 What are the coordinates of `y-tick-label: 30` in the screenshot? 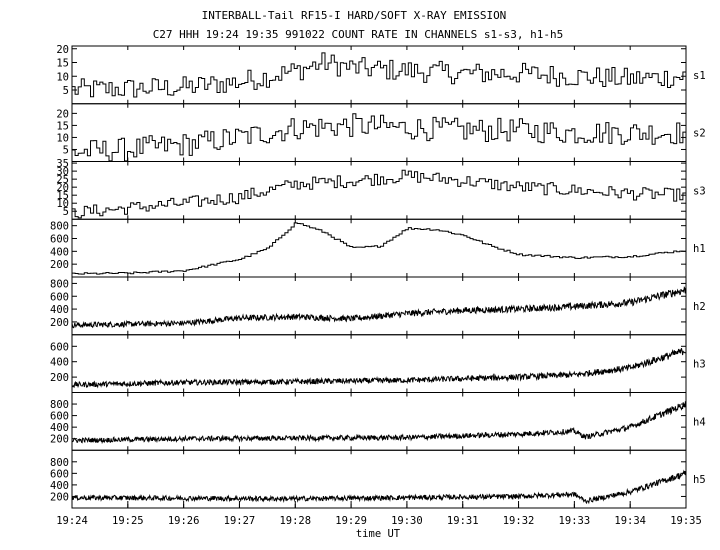 It's located at (62, 172).